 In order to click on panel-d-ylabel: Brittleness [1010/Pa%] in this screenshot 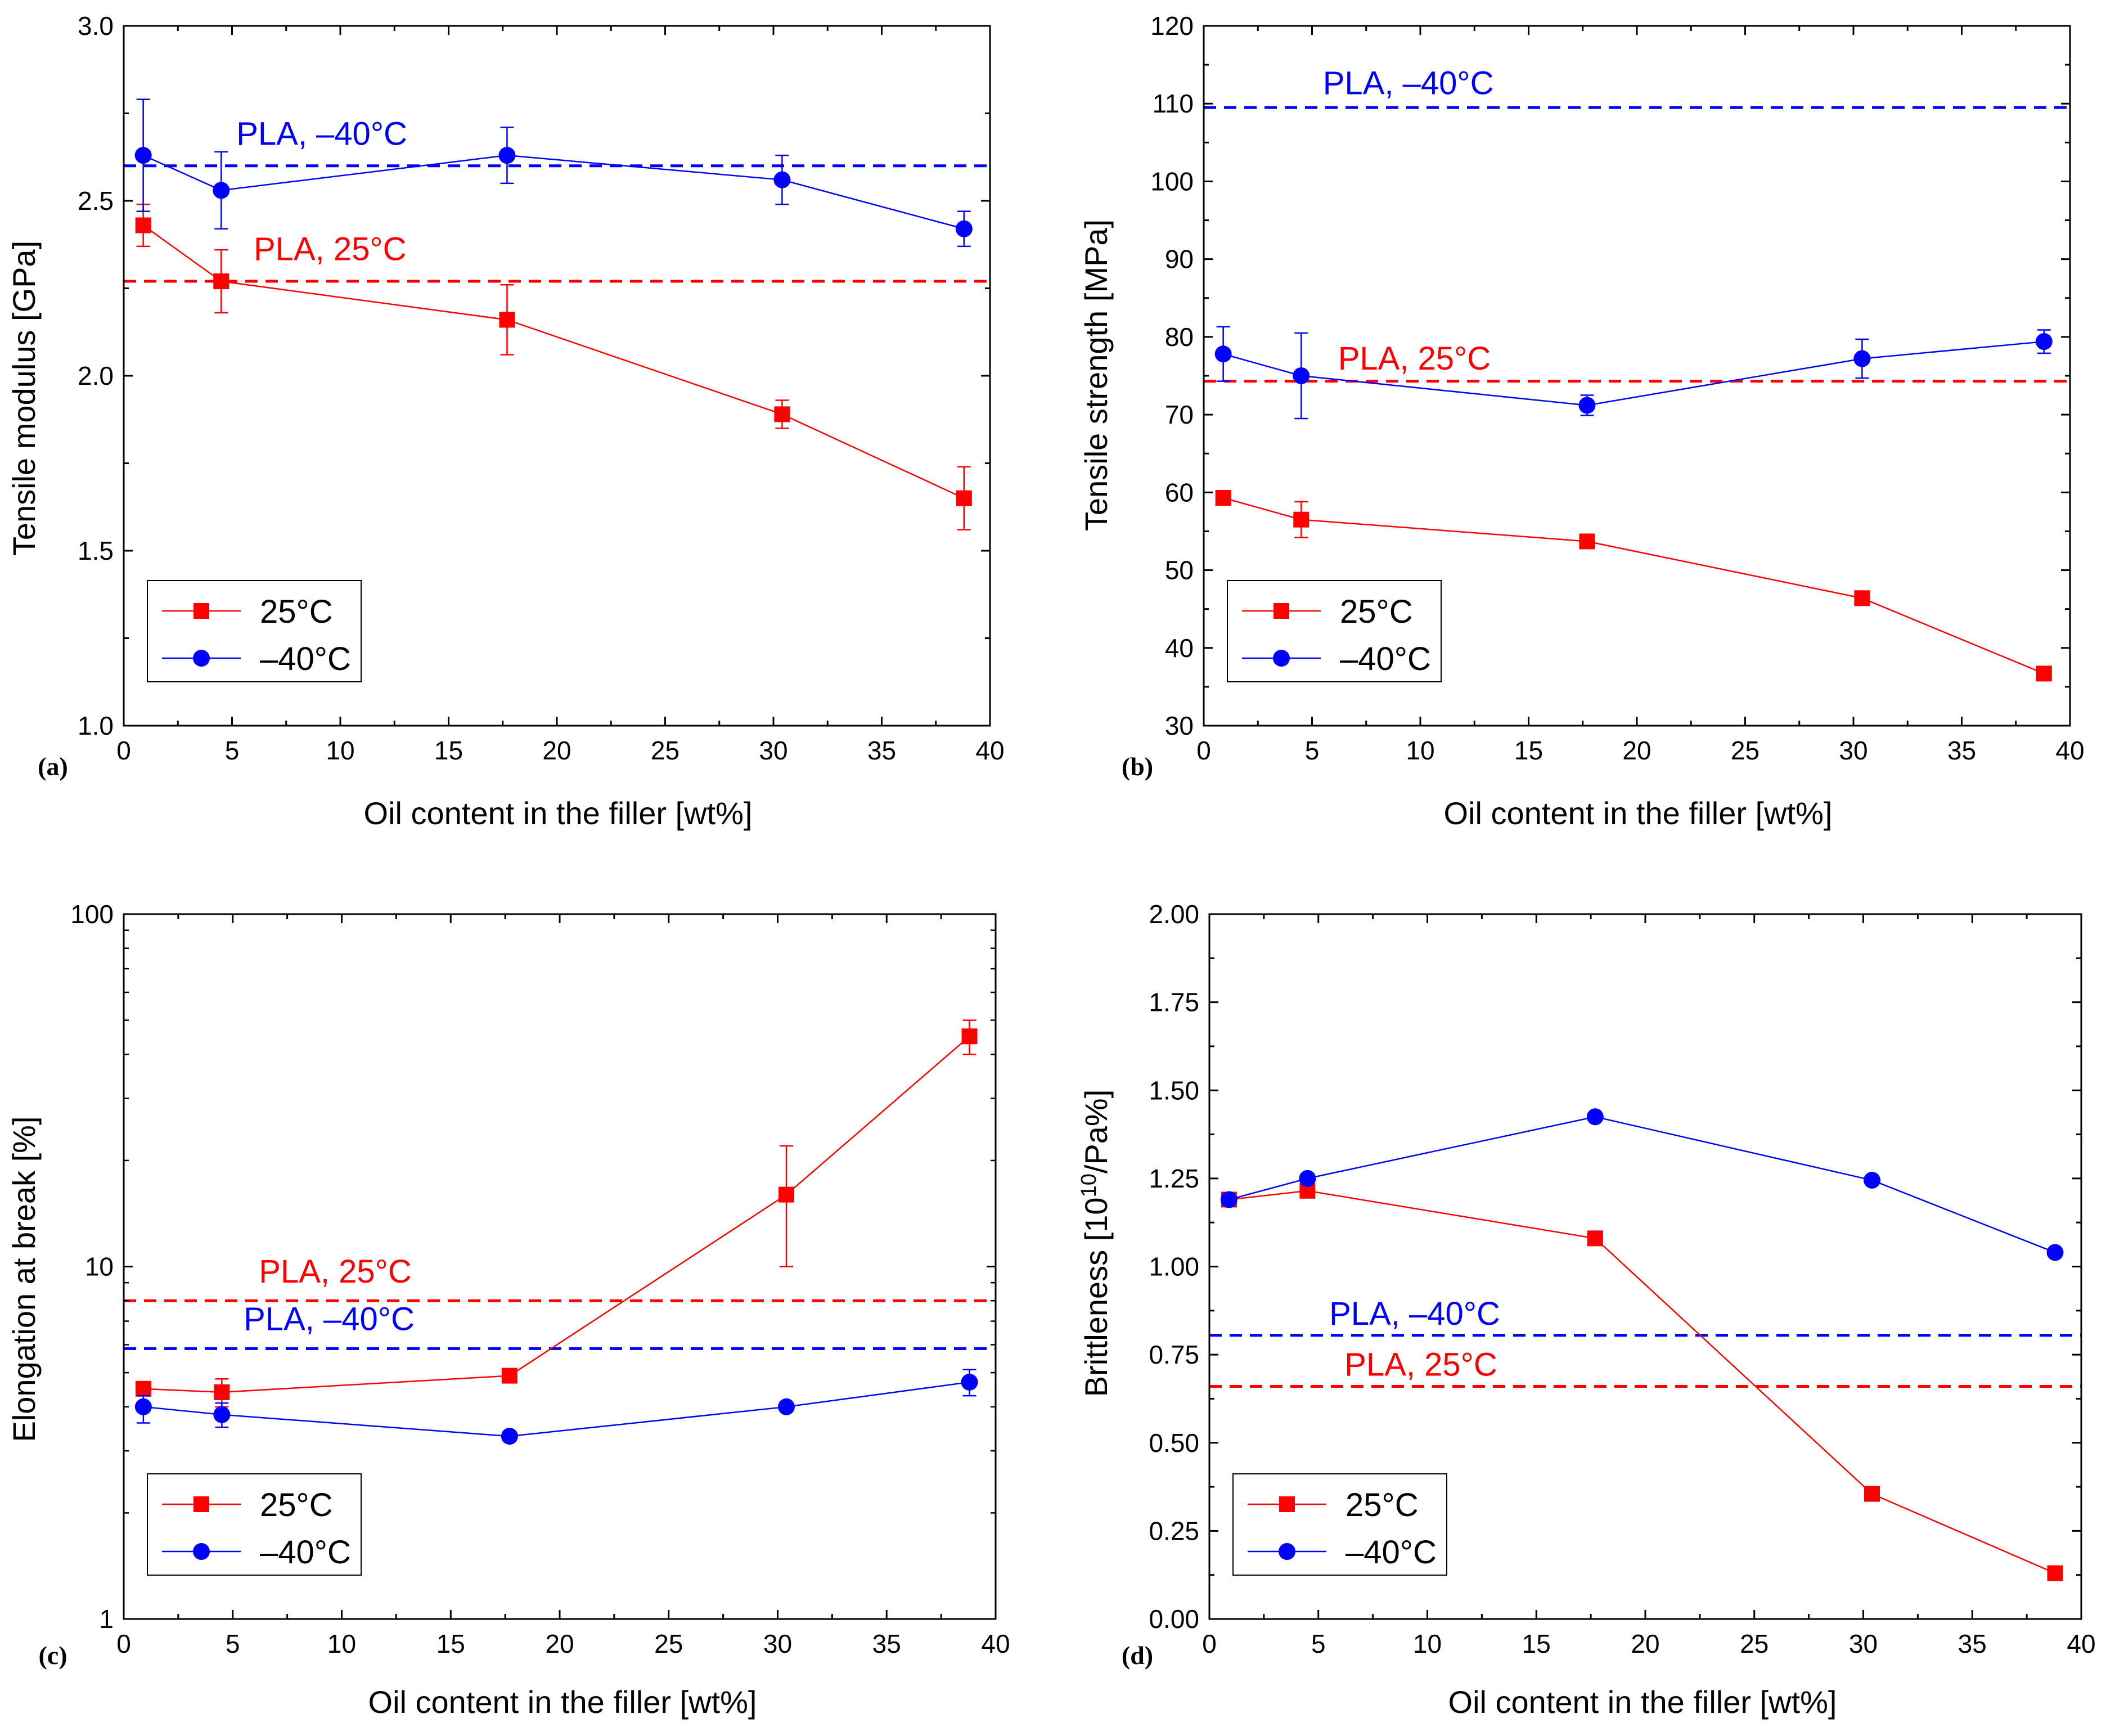, I will do `click(1095, 1244)`.